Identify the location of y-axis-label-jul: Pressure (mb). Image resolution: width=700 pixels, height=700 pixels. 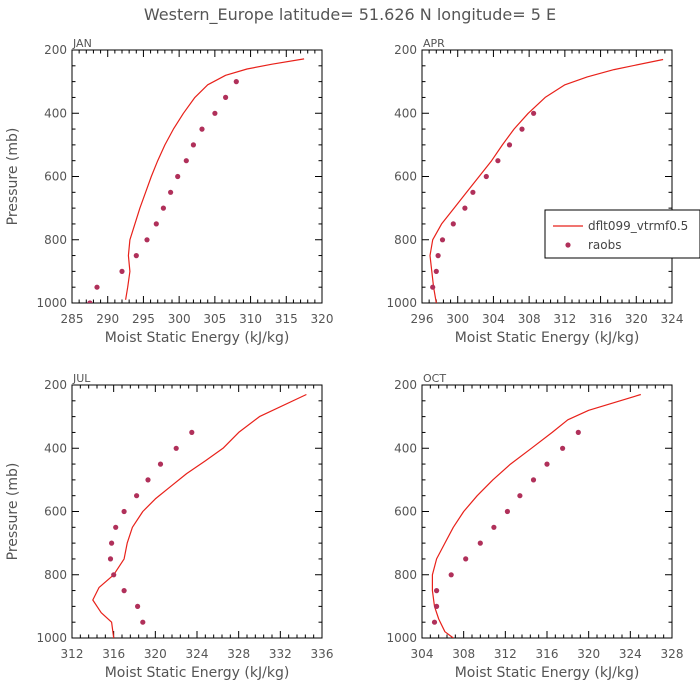
(13, 512).